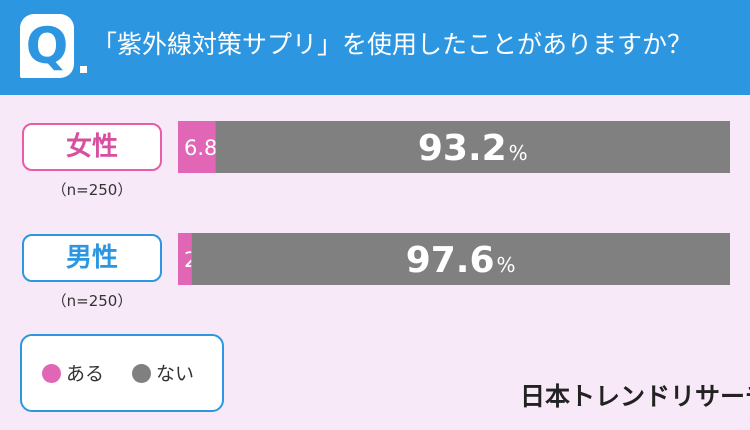 The image size is (750, 430). I want to click on sample-size-male: （n=250）, so click(92, 301).